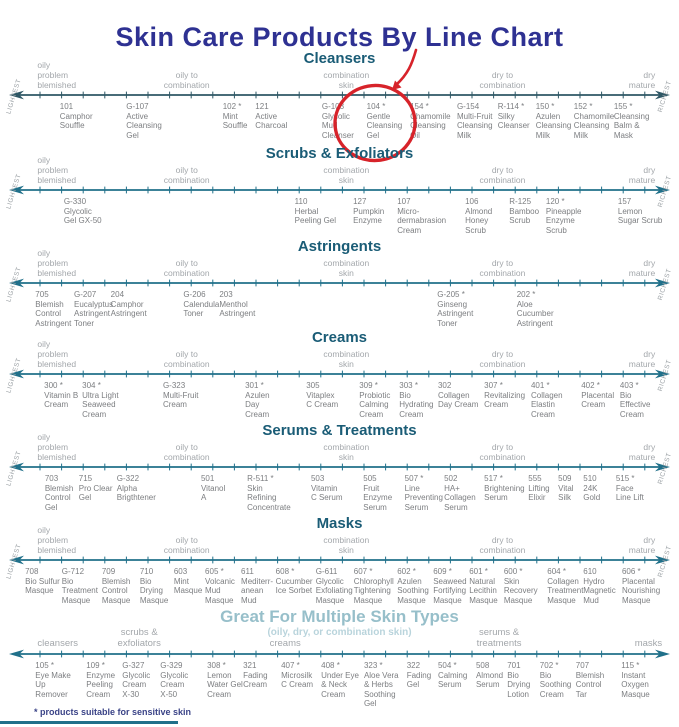 This screenshot has height=727, width=679. What do you see at coordinates (373, 590) in the screenshot?
I see `product-name: Chlorophyll Tightening Masque` at bounding box center [373, 590].